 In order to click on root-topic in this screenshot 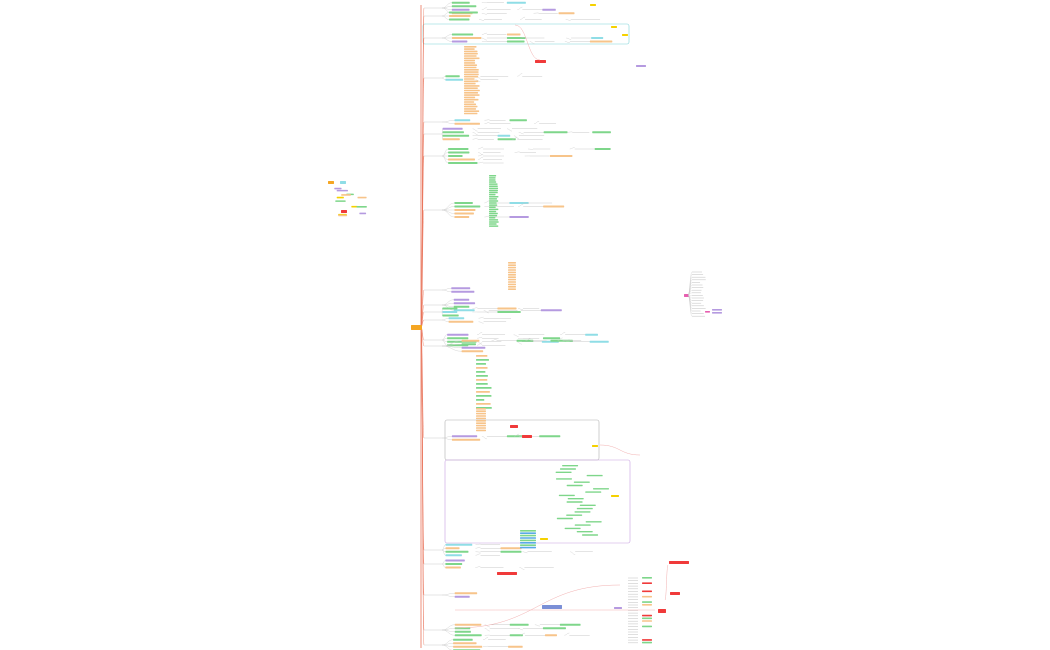, I will do `click(416, 327)`.